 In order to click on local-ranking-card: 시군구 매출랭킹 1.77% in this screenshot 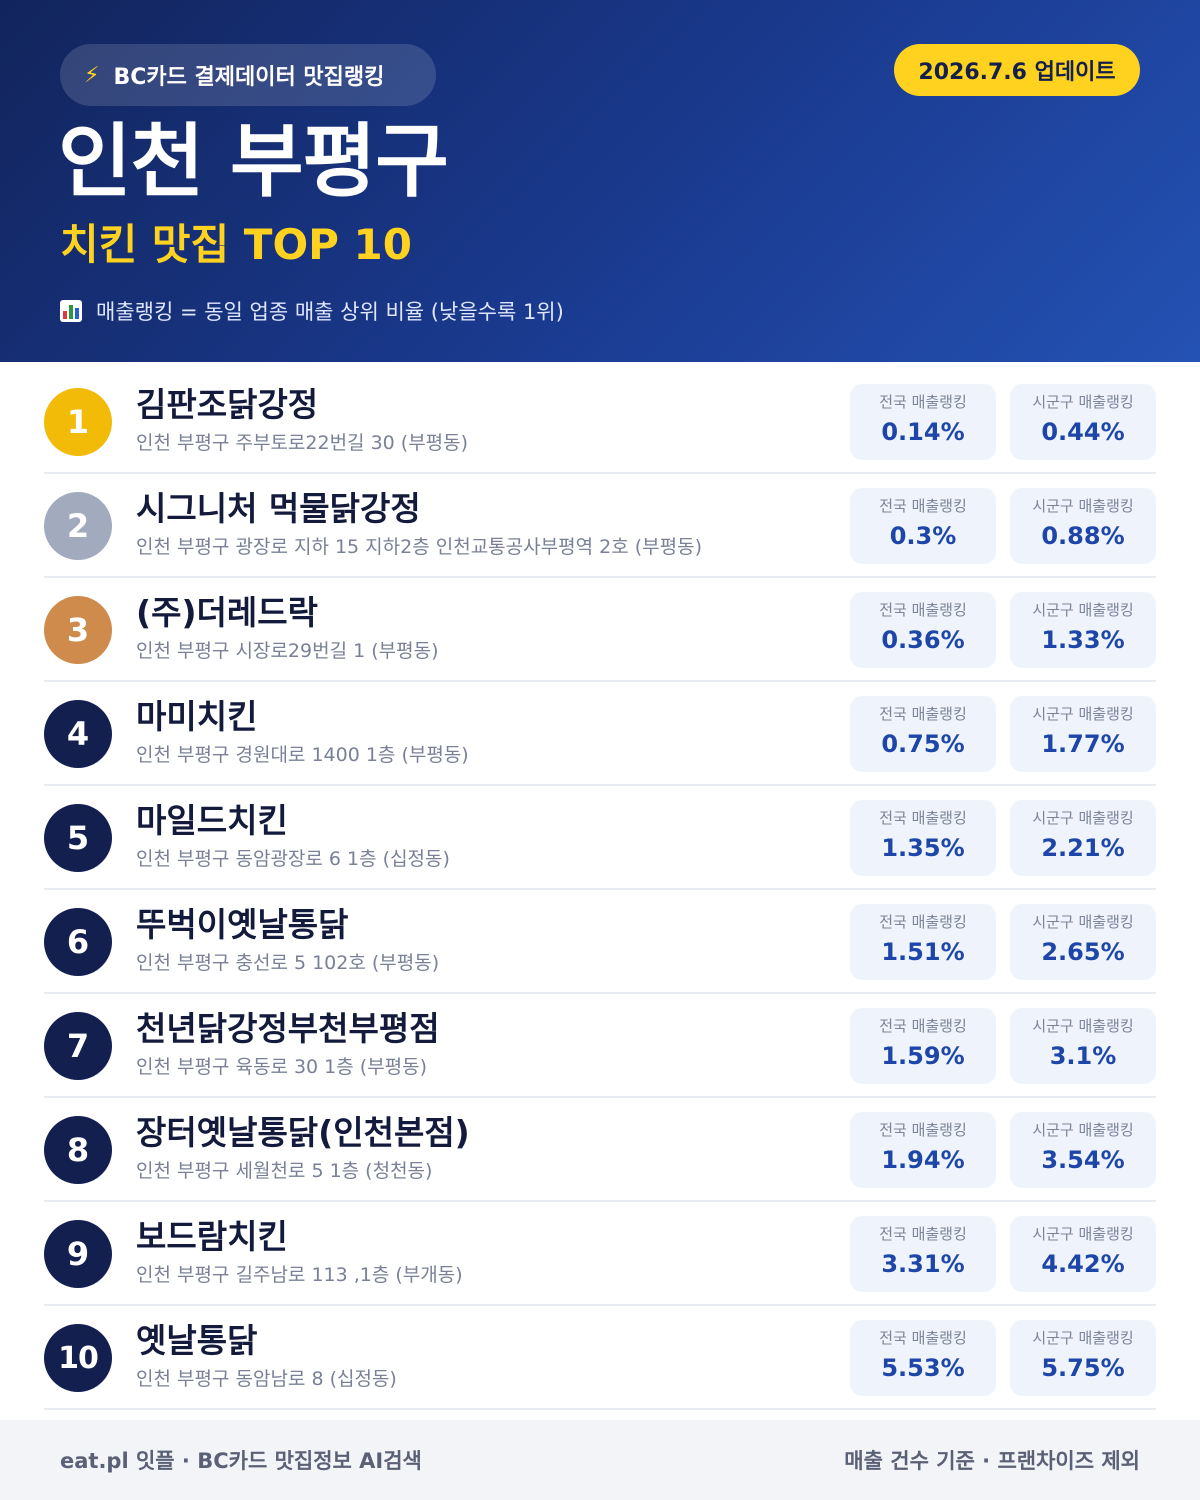, I will do `click(1083, 734)`.